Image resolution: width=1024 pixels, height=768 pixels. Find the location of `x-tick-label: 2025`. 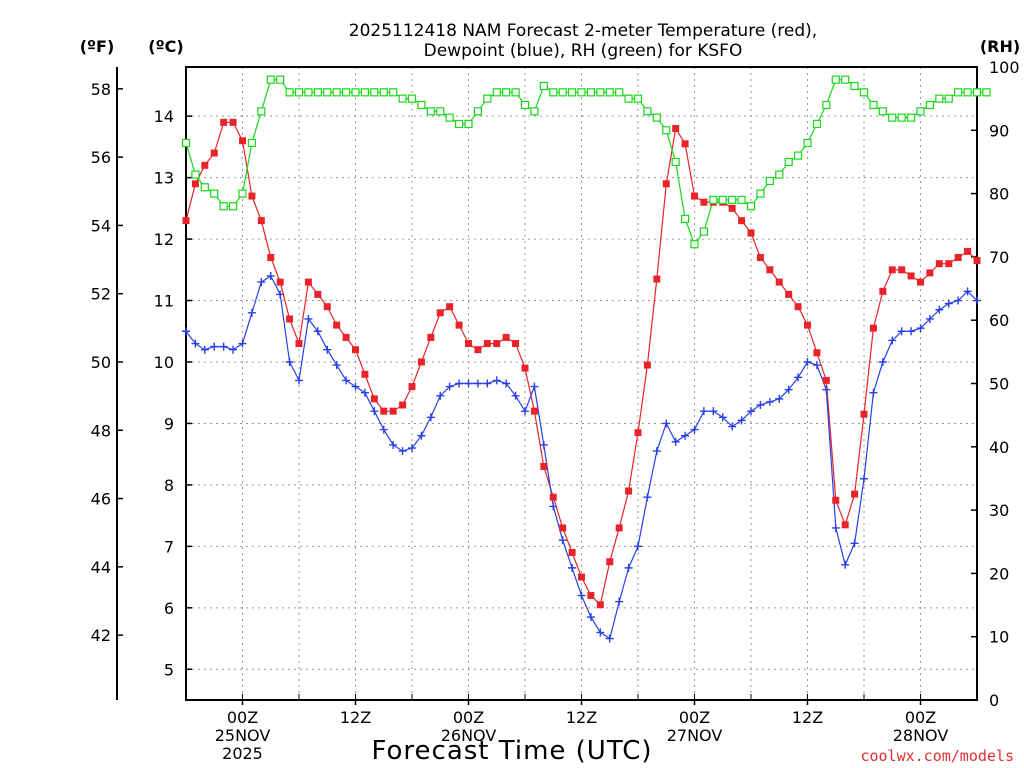

x-tick-label: 2025 is located at coordinates (242, 753).